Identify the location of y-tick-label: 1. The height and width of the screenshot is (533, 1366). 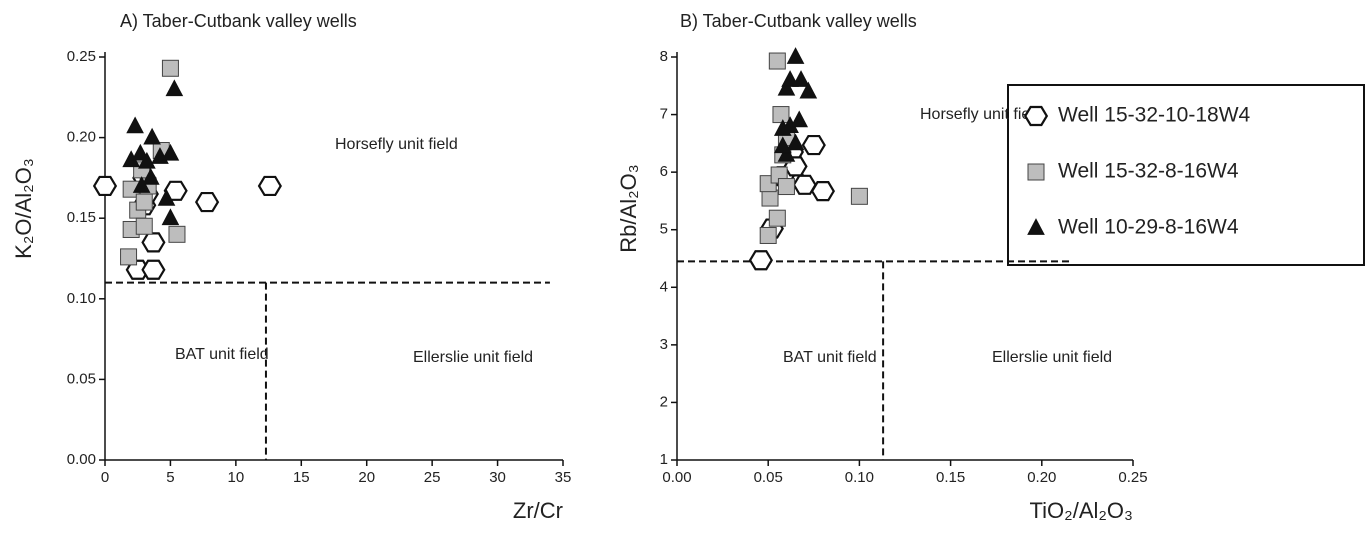
(664, 459).